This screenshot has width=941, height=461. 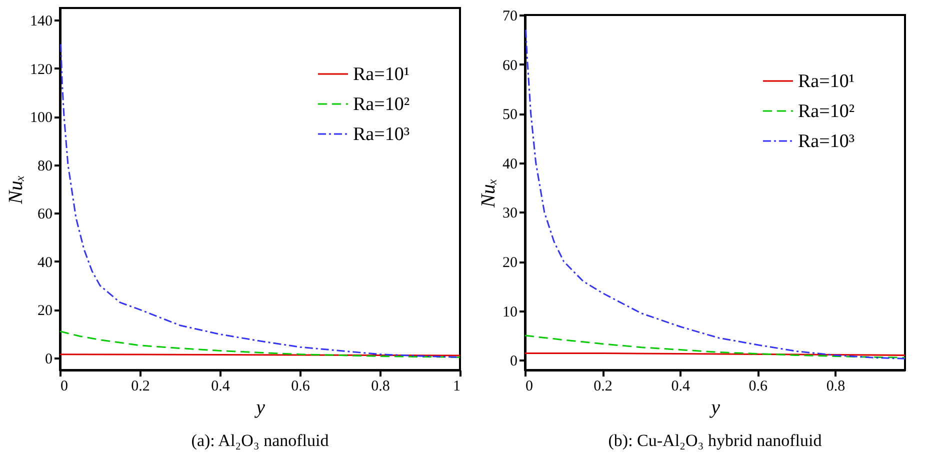 I want to click on text: (b): Cu-Al₂O₃ hybrid nanofluid, so click(x=715, y=440).